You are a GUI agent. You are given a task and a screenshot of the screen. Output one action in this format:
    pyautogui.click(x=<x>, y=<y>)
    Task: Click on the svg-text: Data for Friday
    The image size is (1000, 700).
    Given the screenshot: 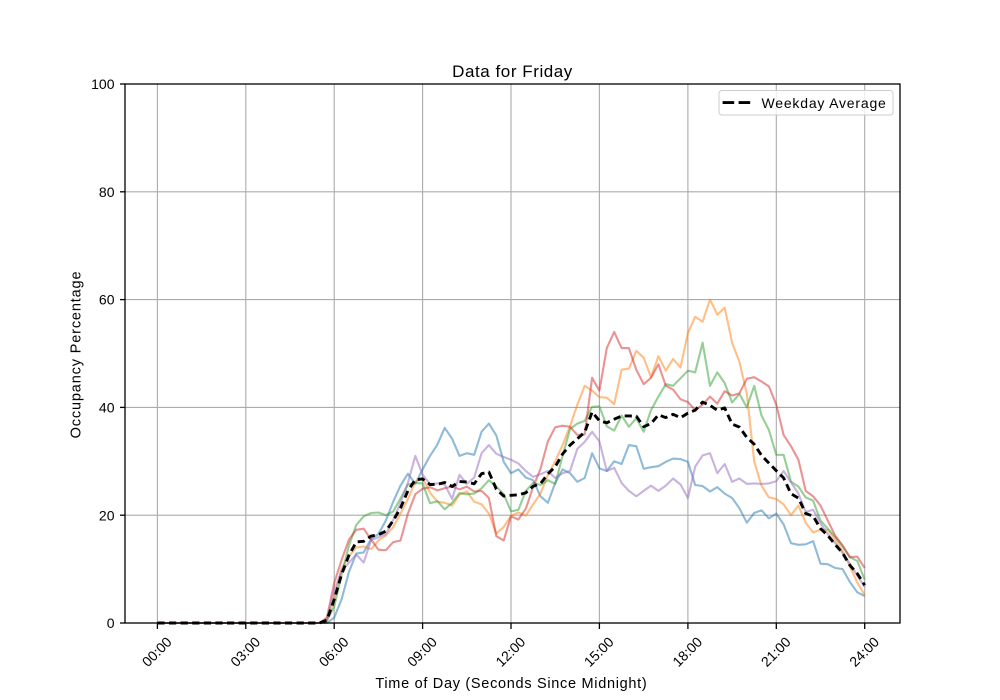 What is the action you would take?
    pyautogui.click(x=512, y=71)
    